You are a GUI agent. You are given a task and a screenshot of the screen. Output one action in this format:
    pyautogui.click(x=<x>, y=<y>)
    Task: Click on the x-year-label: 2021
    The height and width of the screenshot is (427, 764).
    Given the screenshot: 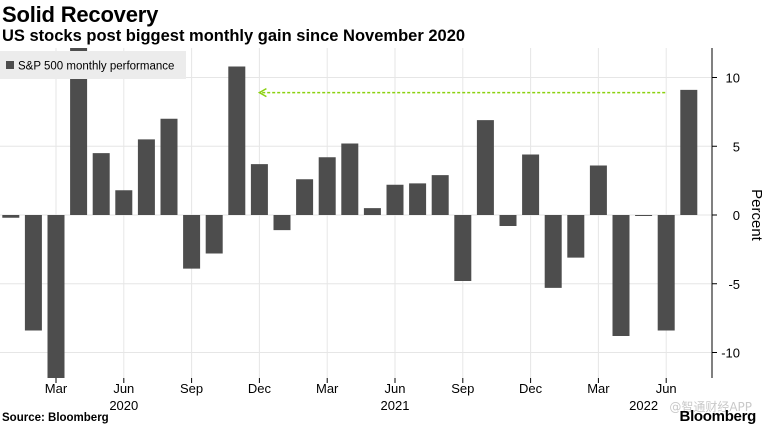 What is the action you would take?
    pyautogui.click(x=395, y=404)
    